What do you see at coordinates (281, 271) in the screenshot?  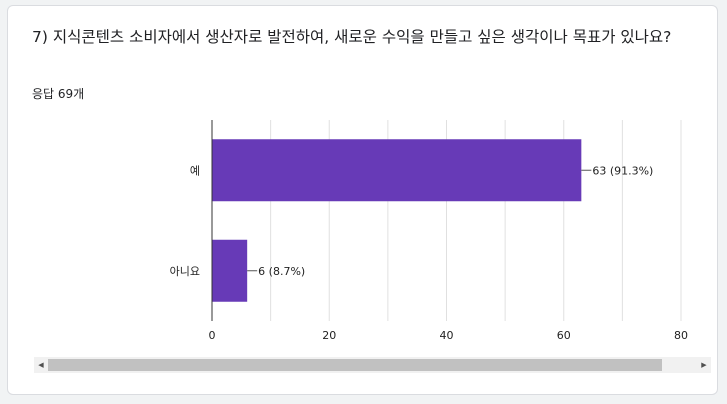 I see `data-label: 6 (8.7%)` at bounding box center [281, 271].